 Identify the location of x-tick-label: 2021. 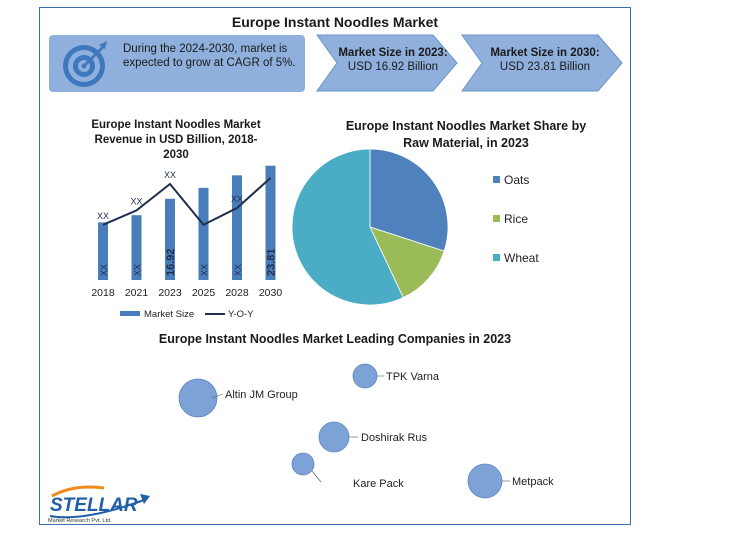
(137, 293).